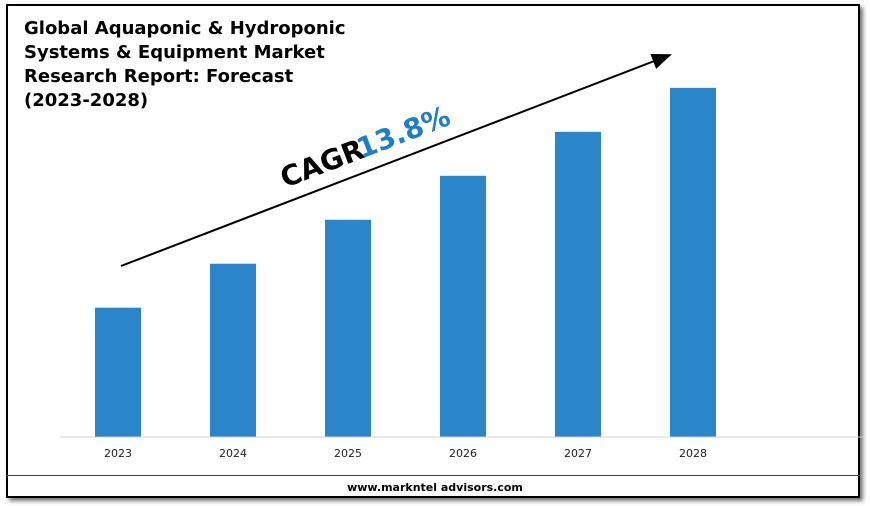  Describe the element at coordinates (578, 453) in the screenshot. I see `x-tick-label-2027: 2027` at that location.